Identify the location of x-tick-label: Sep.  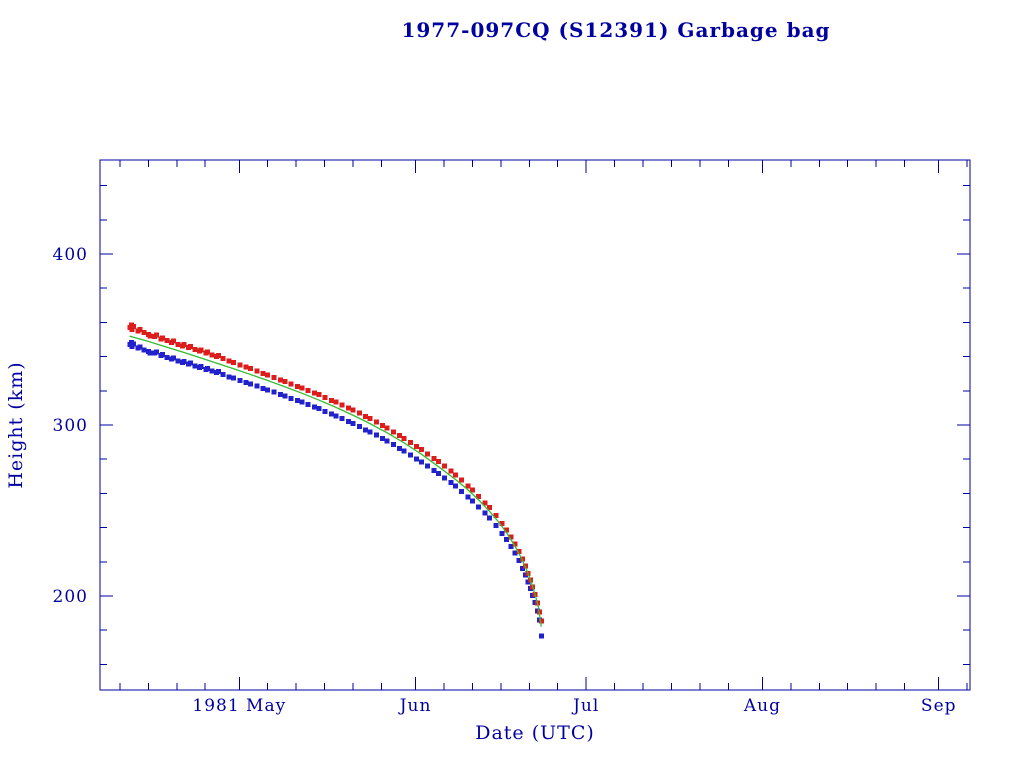
(939, 706).